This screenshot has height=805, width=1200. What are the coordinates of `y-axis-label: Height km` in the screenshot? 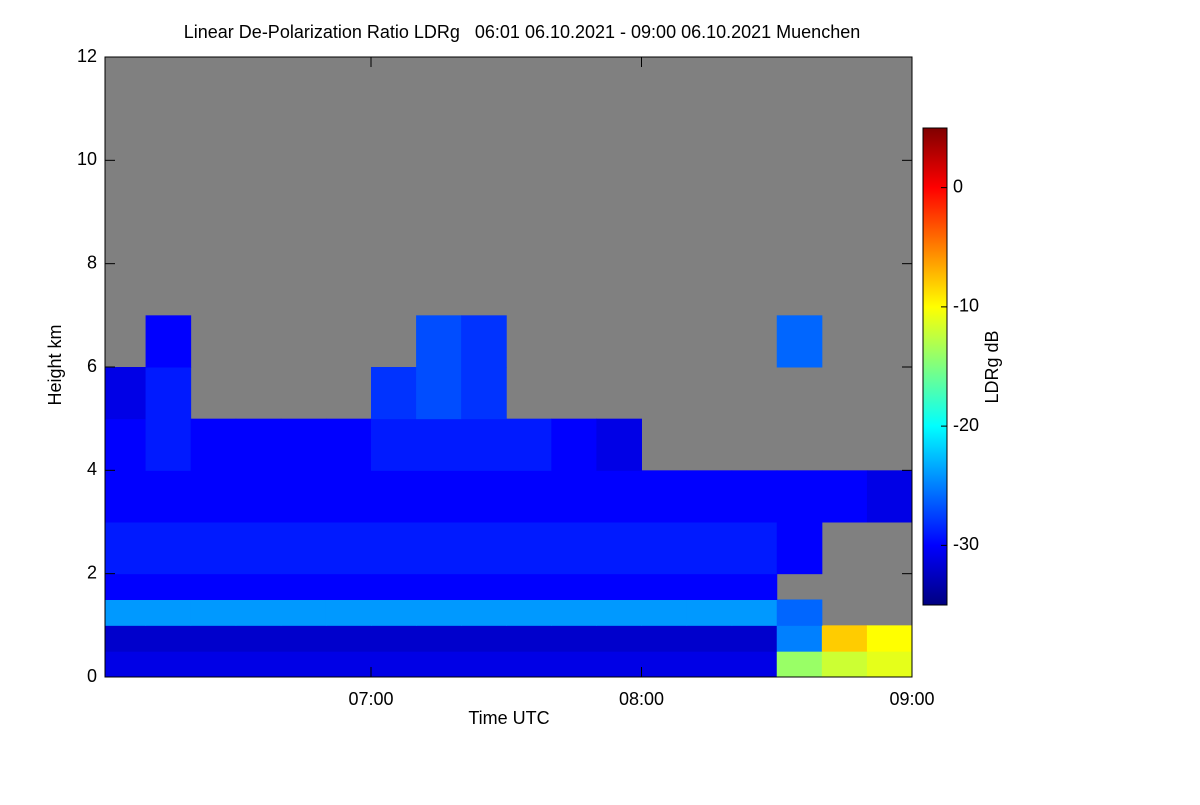 It's located at (55, 364).